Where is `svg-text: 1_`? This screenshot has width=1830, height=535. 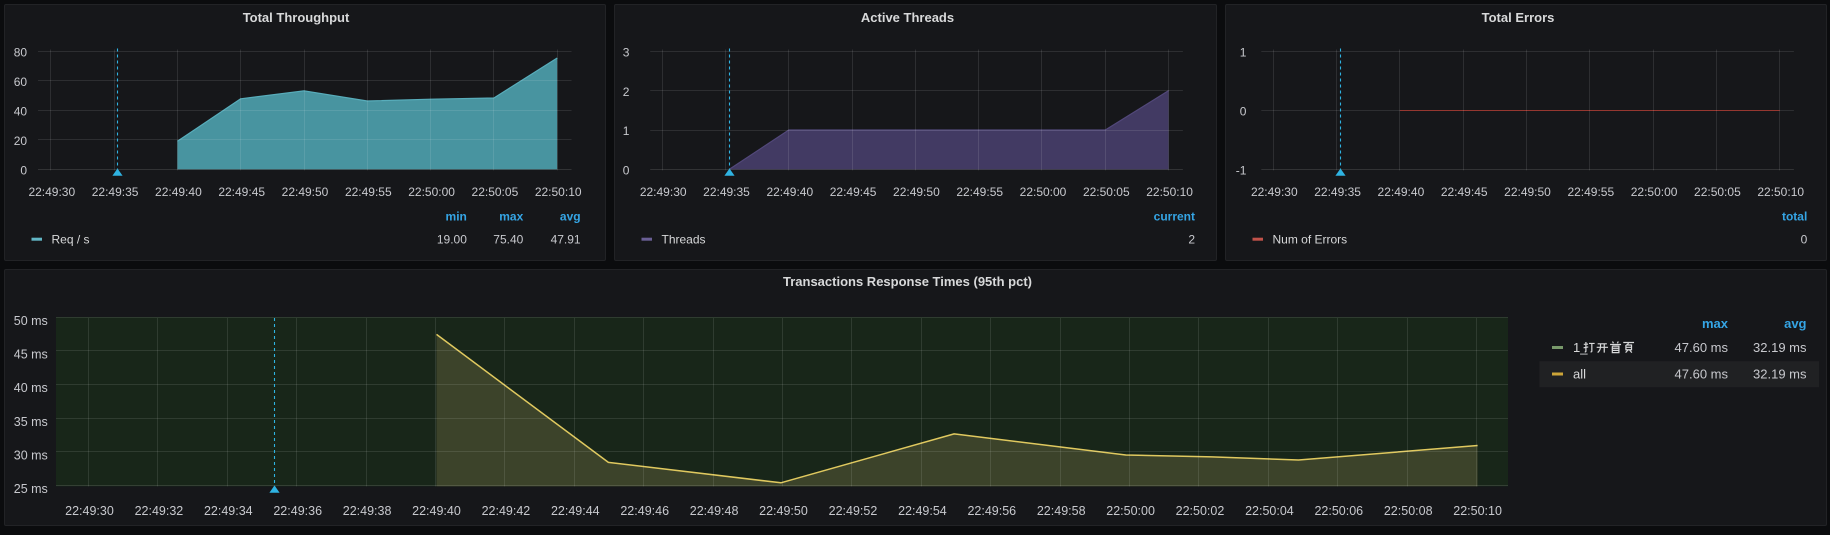
svg-text: 1_ is located at coordinates (1580, 347).